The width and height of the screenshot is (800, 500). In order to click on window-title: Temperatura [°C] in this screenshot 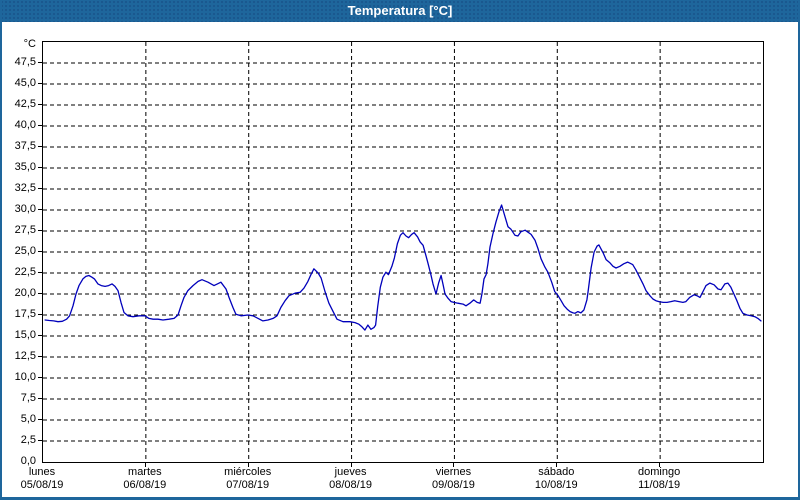, I will do `click(400, 10)`.